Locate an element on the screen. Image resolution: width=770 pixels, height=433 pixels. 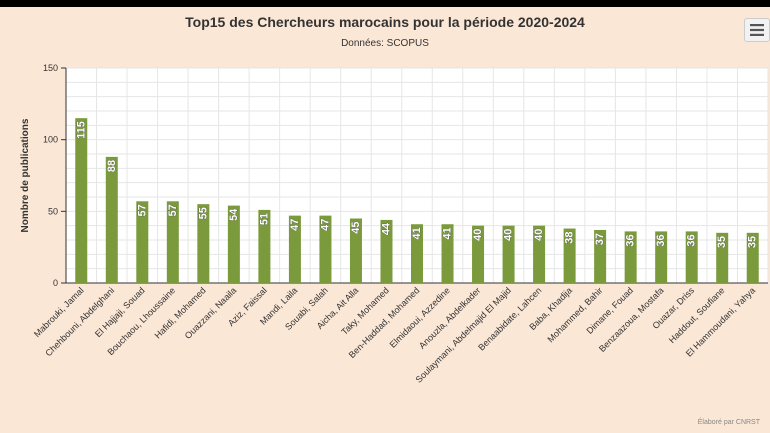
x-tick-label: Haddout, Soufiane is located at coordinates (697, 315).